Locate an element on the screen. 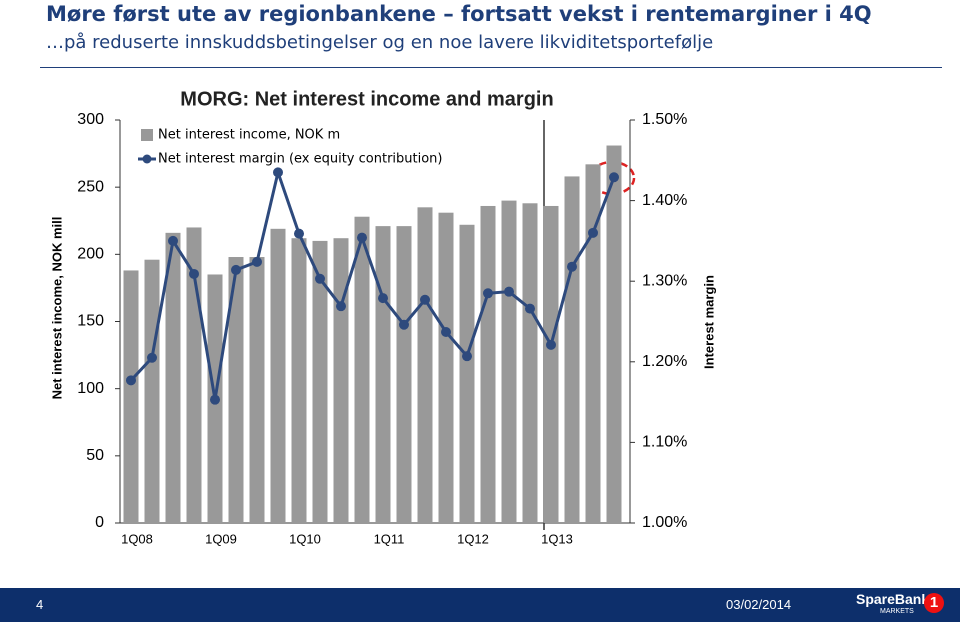 The width and height of the screenshot is (960, 622). y2-tick-label: 1.30% is located at coordinates (664, 280).